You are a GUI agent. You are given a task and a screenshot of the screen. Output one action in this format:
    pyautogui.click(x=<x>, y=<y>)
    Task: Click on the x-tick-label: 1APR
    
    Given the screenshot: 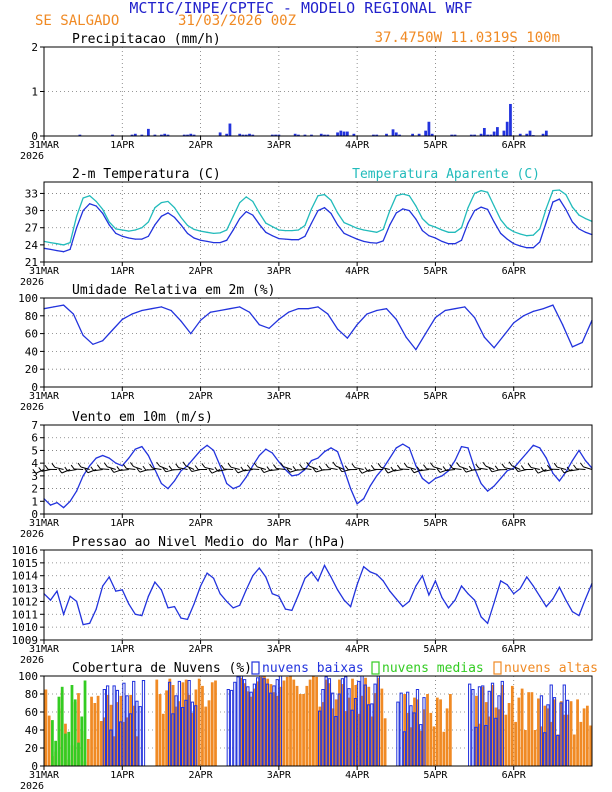 What is the action you would take?
    pyautogui.click(x=122, y=649)
    